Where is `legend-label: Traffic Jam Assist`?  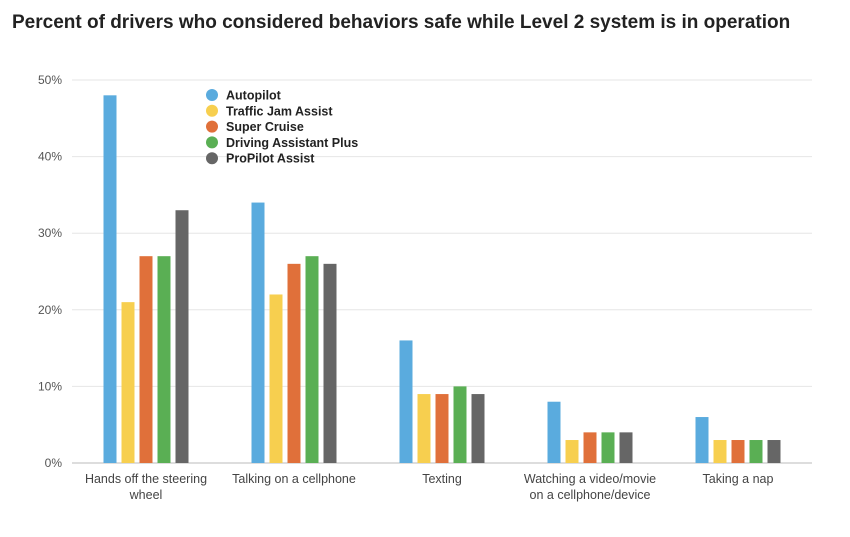 legend-label: Traffic Jam Assist is located at coordinates (279, 111).